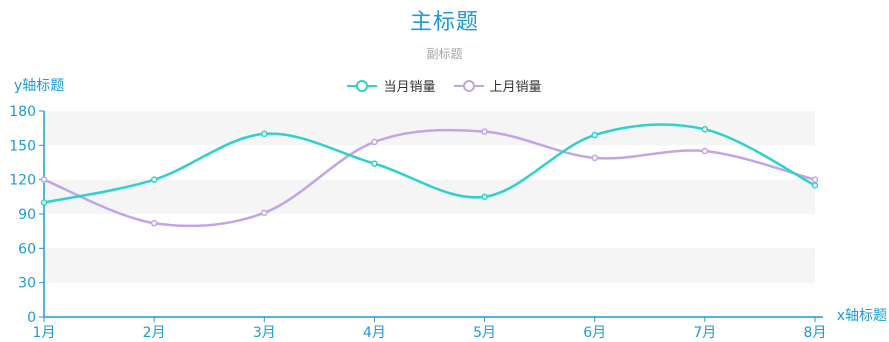 This screenshot has width=889, height=342. I want to click on x-tick-label: 2月, so click(154, 333).